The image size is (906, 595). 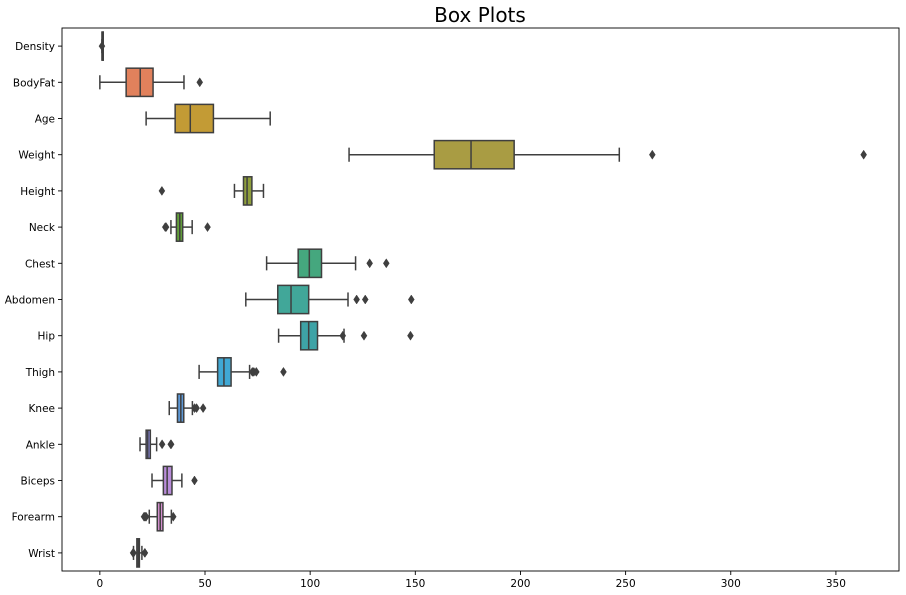 What do you see at coordinates (60, 46) in the screenshot?
I see `box-group-density: Density` at bounding box center [60, 46].